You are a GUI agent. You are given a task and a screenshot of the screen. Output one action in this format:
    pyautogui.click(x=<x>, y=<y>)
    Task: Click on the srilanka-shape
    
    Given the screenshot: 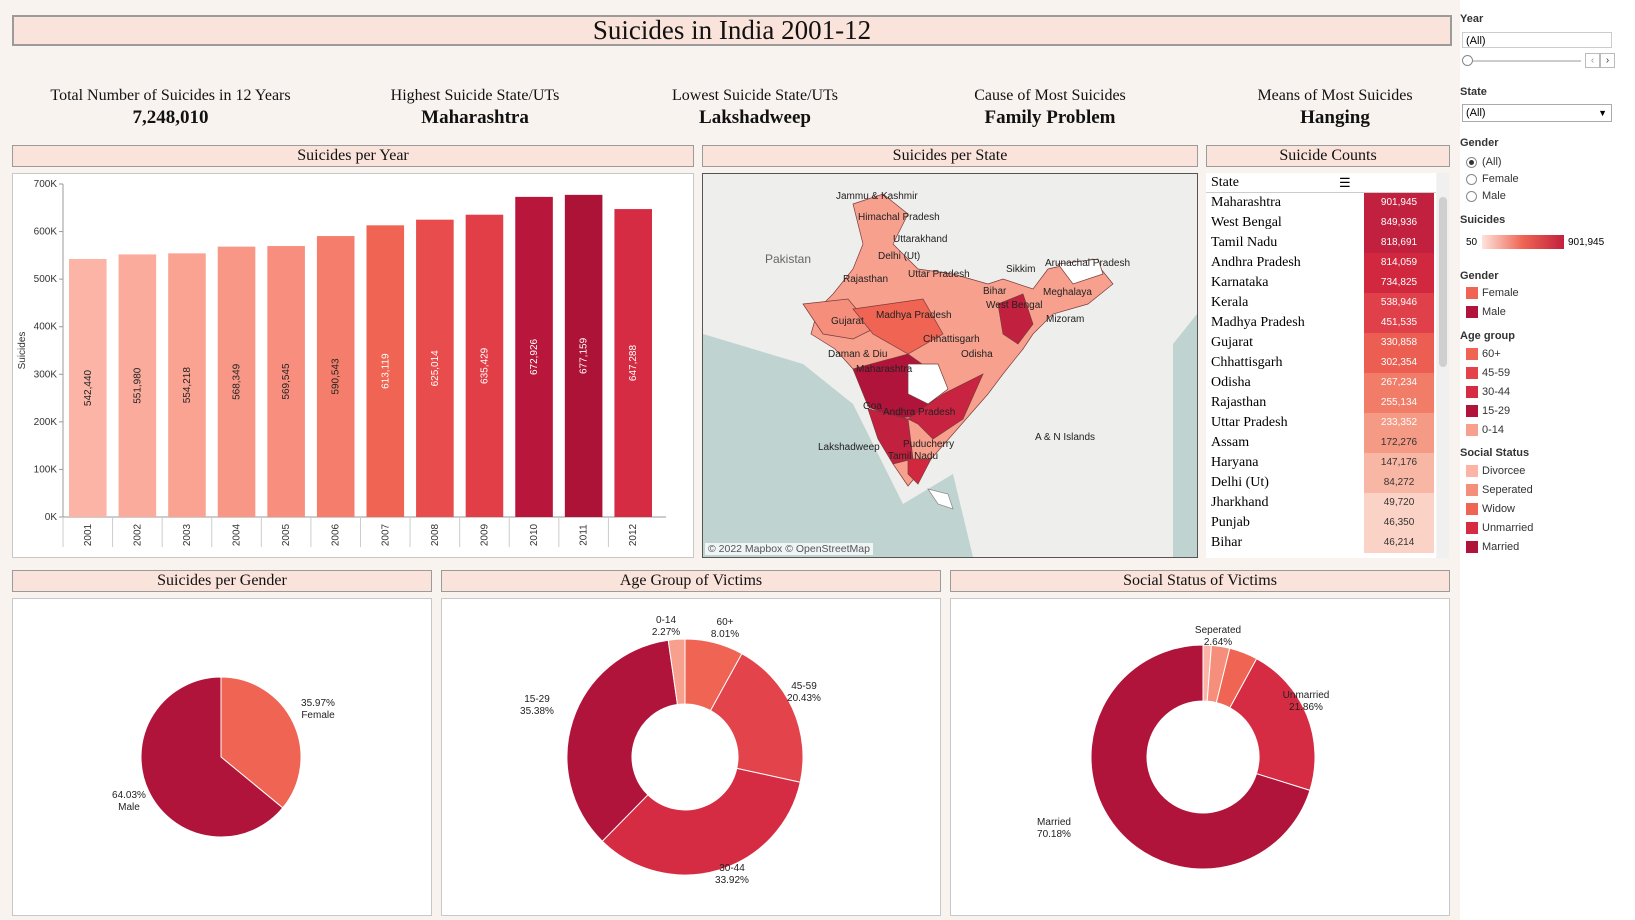 What is the action you would take?
    pyautogui.click(x=940, y=499)
    